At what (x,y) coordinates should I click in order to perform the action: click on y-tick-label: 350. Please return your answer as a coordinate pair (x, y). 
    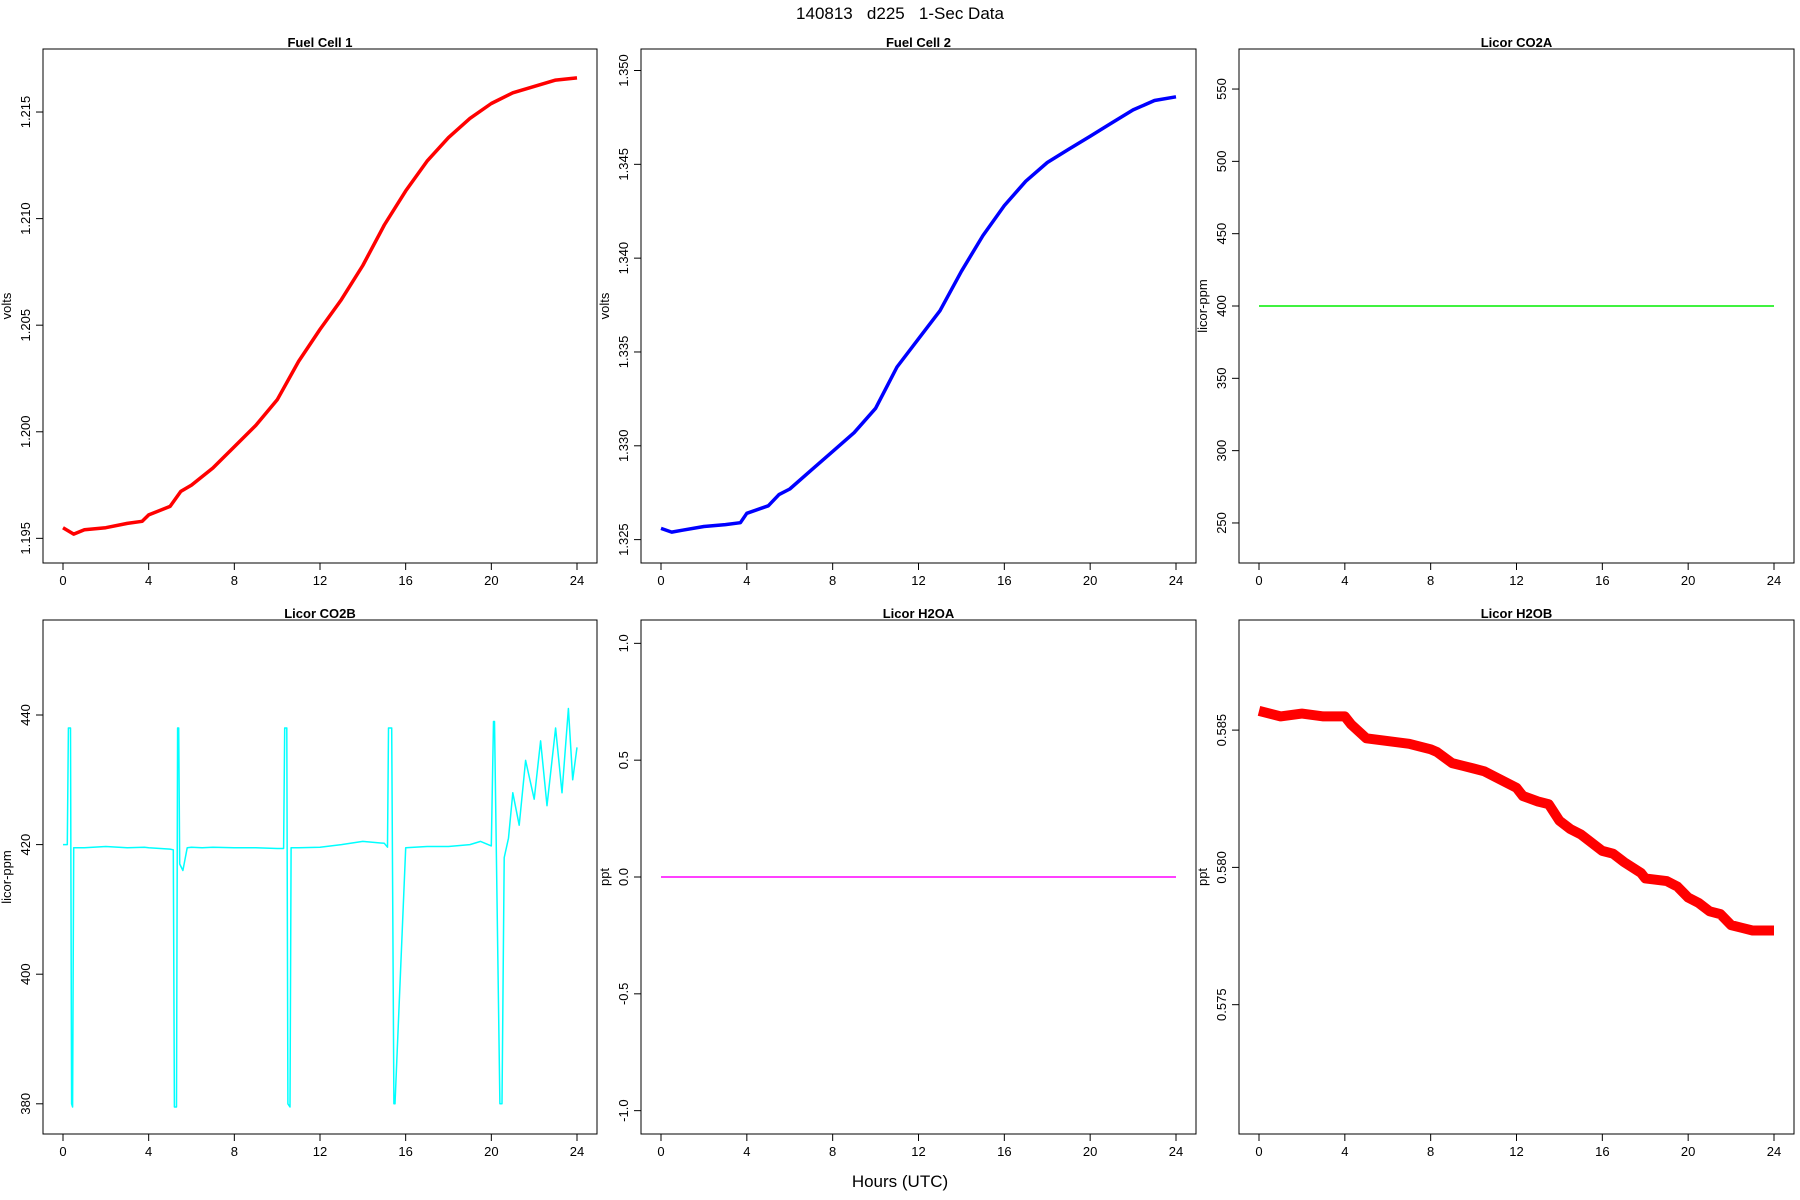
    Looking at the image, I should click on (1221, 378).